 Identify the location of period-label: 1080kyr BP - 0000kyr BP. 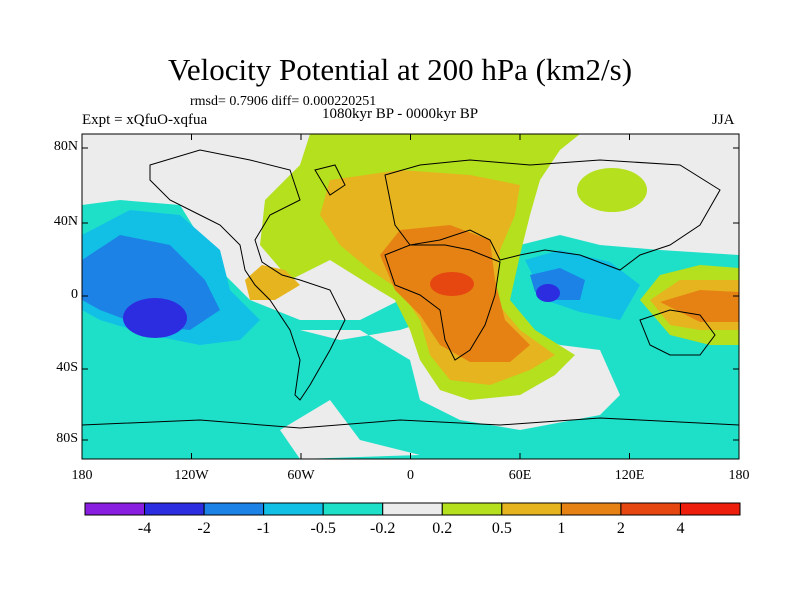
(400, 114).